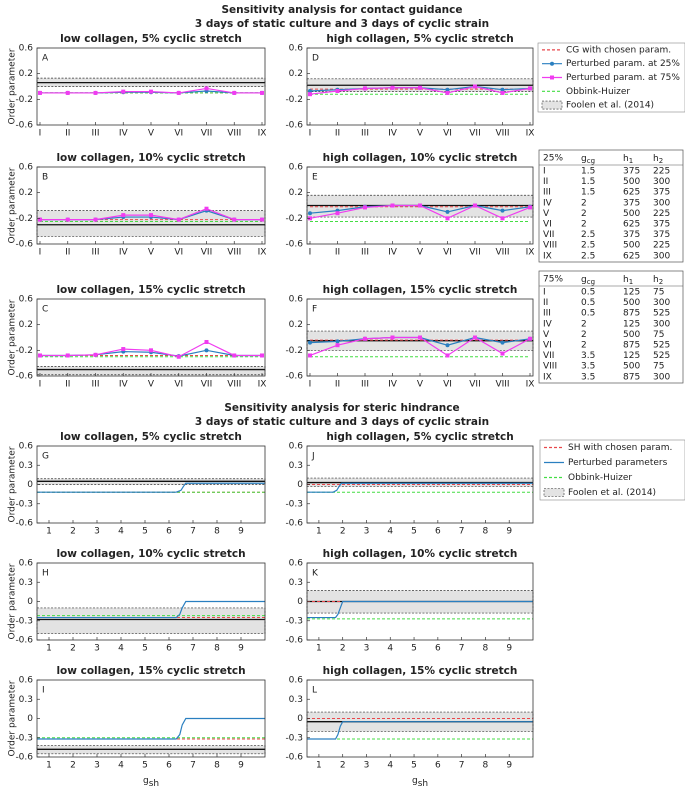 The height and width of the screenshot is (804, 685). I want to click on y-tick-label: 0, so click(30, 602).